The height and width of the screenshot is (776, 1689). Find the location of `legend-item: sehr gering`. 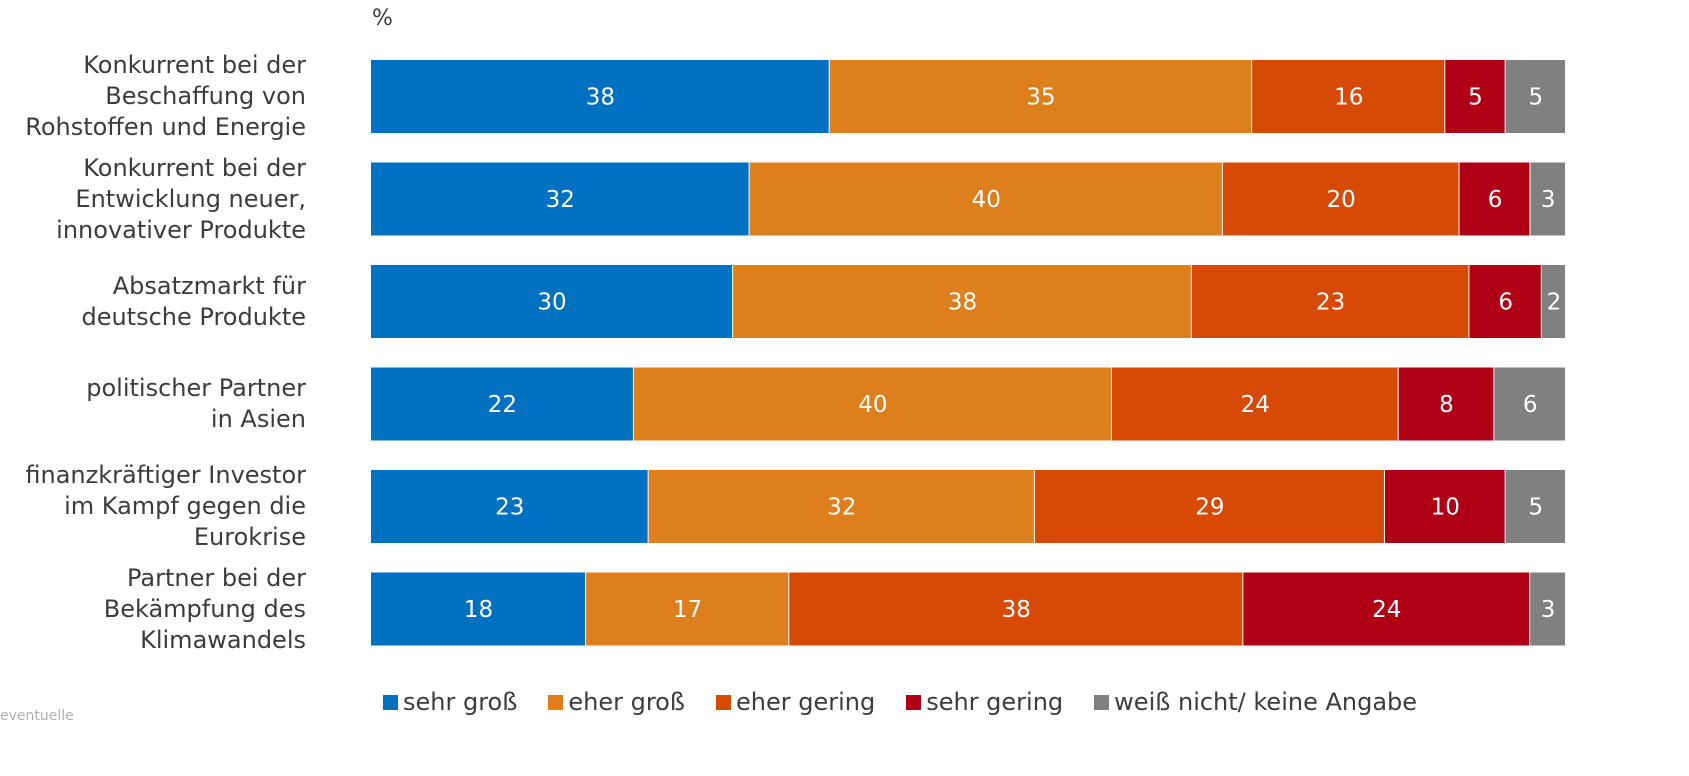

legend-item: sehr gering is located at coordinates (984, 702).